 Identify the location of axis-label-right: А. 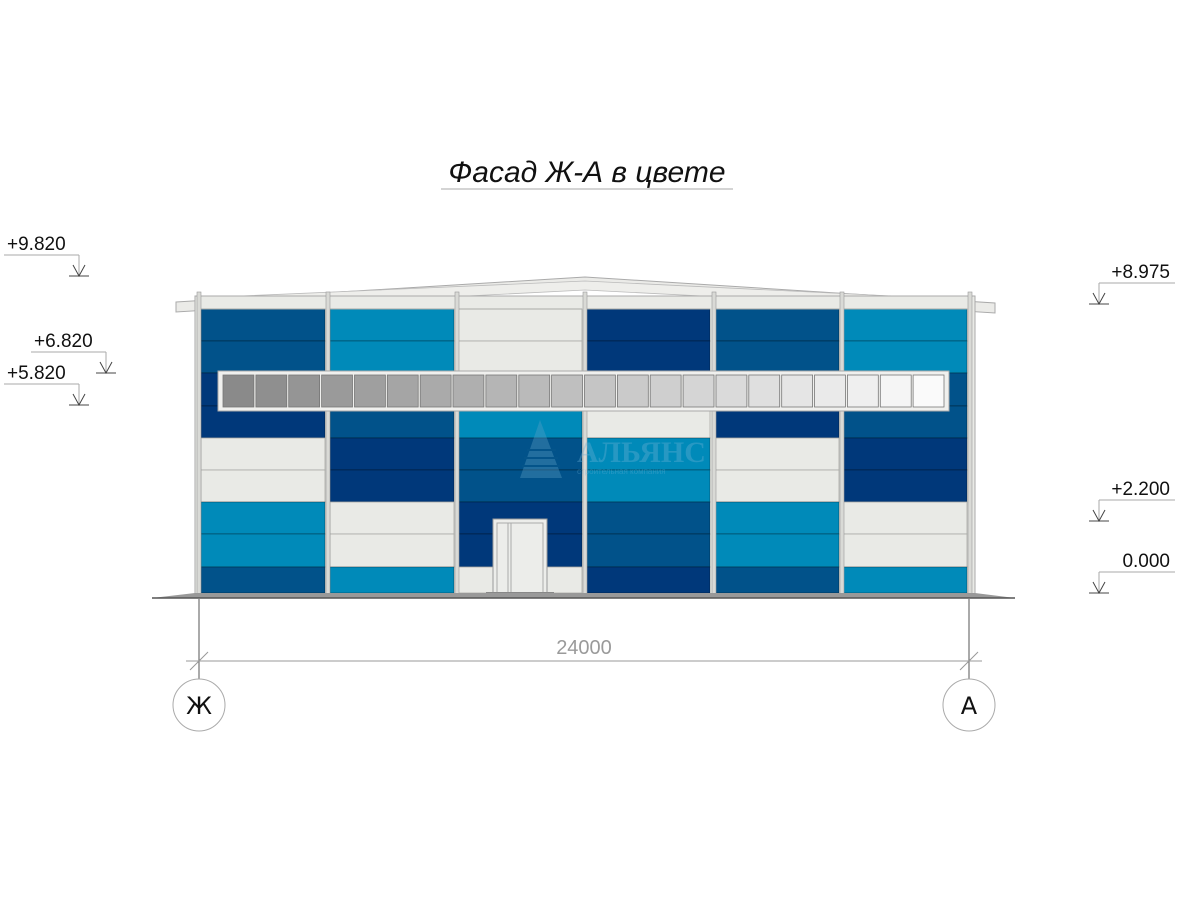
(969, 706).